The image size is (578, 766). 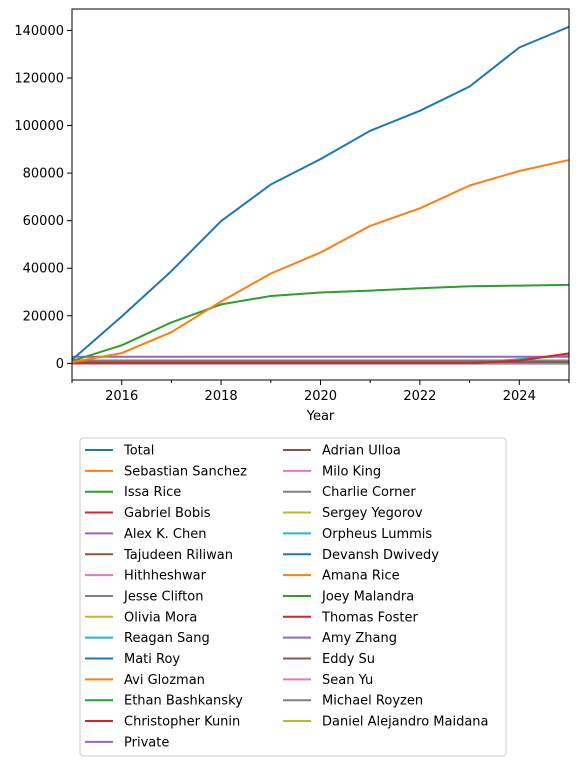 I want to click on legend-item: Amy Zhang, so click(x=340, y=638).